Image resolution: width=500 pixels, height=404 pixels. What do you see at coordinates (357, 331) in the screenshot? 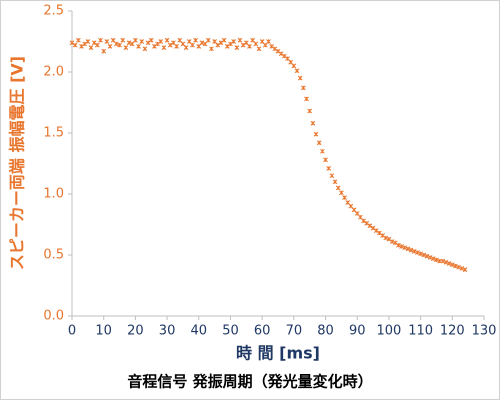
I see `x-tick-label: 90` at bounding box center [357, 331].